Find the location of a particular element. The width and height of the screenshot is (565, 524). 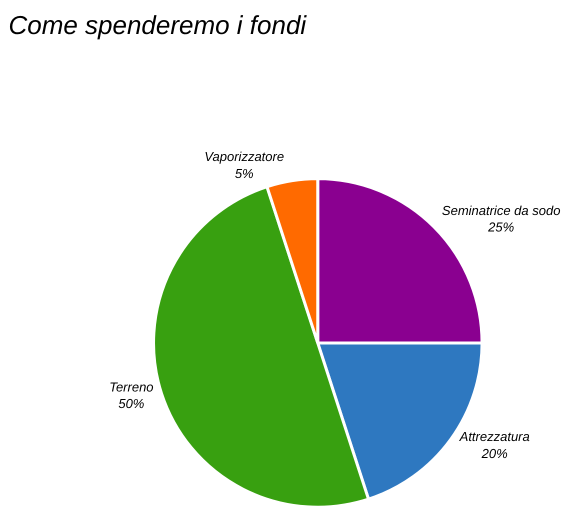

slice-label: Seminatrice da sodo is located at coordinates (501, 210).